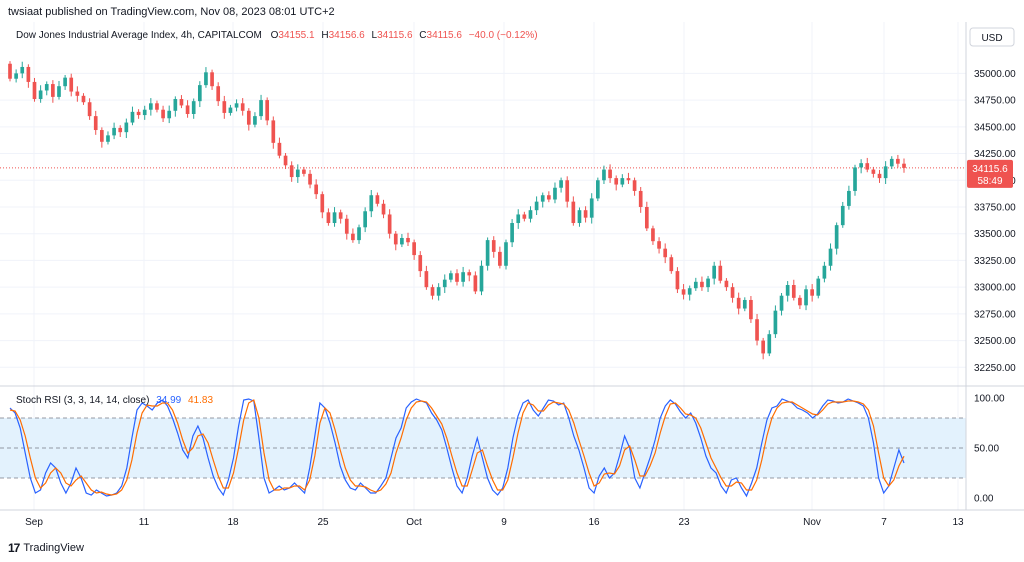 The height and width of the screenshot is (562, 1024). What do you see at coordinates (995, 207) in the screenshot?
I see `y-tick-label: 33750.00` at bounding box center [995, 207].